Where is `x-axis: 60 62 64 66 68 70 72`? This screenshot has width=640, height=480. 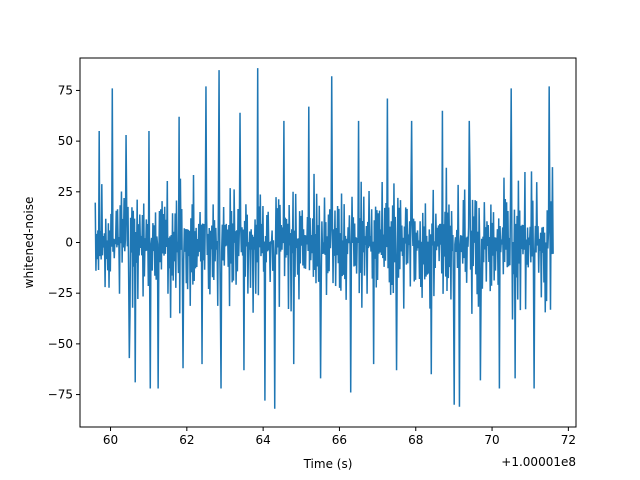 x-axis: 60 62 64 66 68 70 72 is located at coordinates (339, 437).